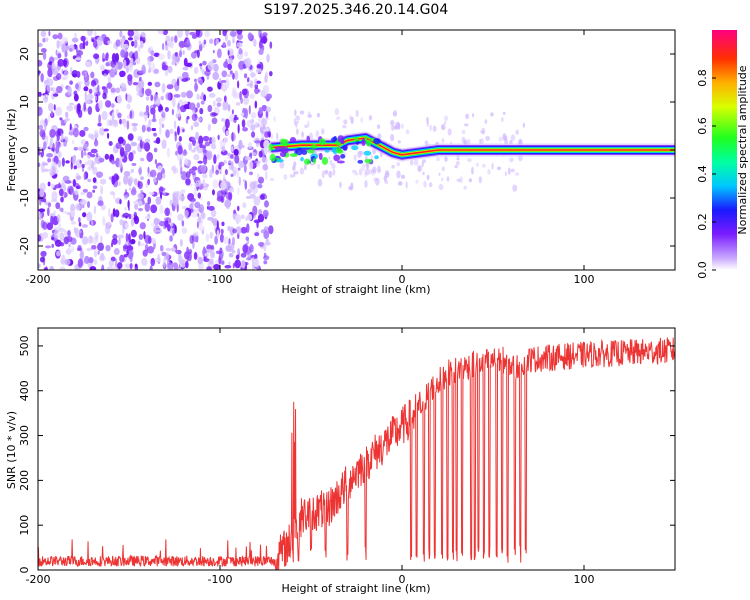  Describe the element at coordinates (706, 174) in the screenshot. I see `colorbar-ticks: 0.0 0.2 0.4 0.6 0.8` at that location.